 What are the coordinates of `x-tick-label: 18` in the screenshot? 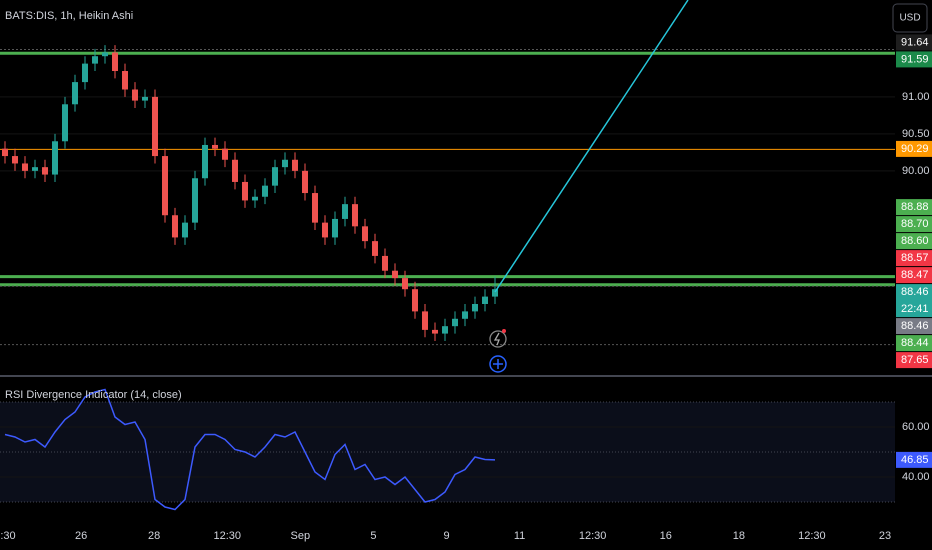 It's located at (739, 536).